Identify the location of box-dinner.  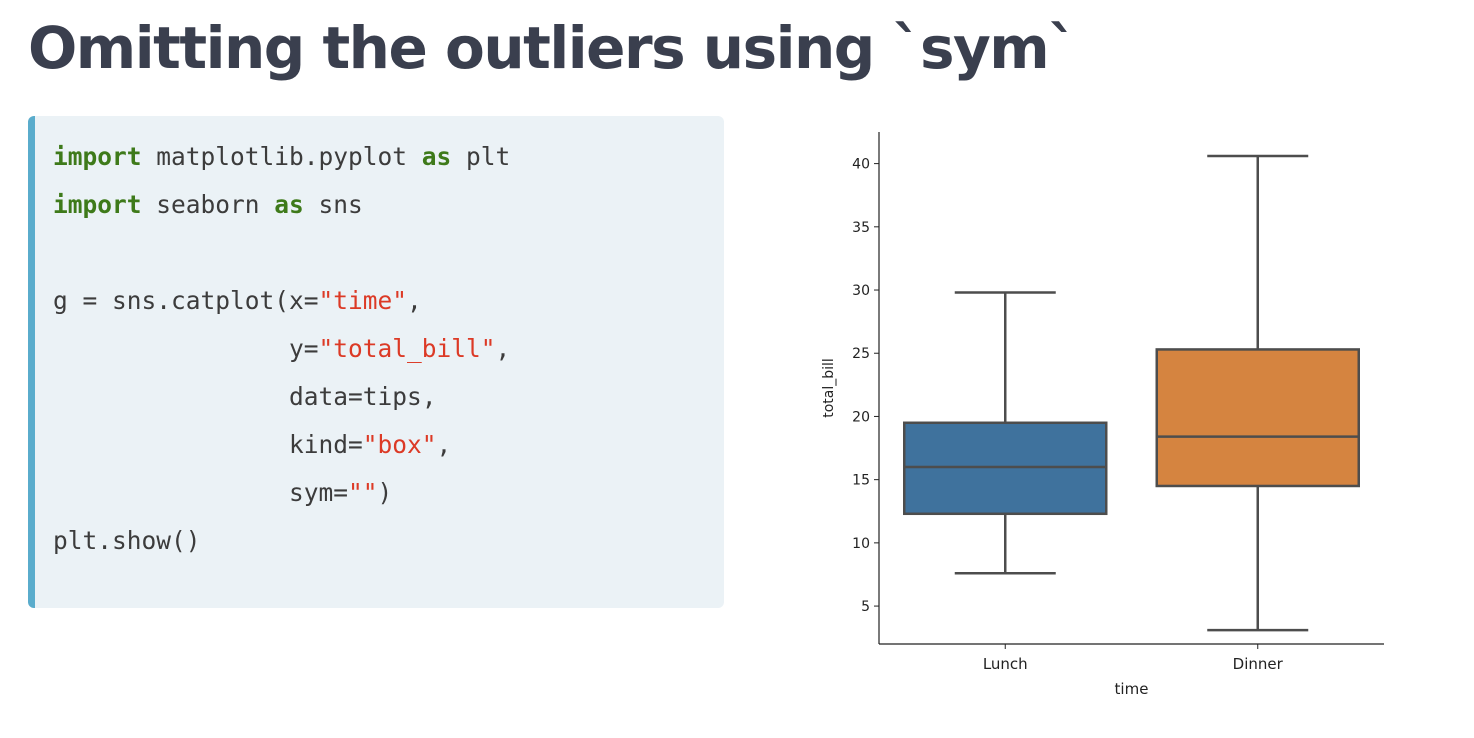
(1257, 418).